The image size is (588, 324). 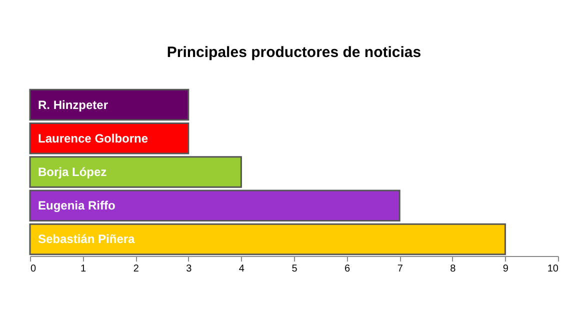 What do you see at coordinates (73, 105) in the screenshot?
I see `y-tick-label: R. Hinzpeter` at bounding box center [73, 105].